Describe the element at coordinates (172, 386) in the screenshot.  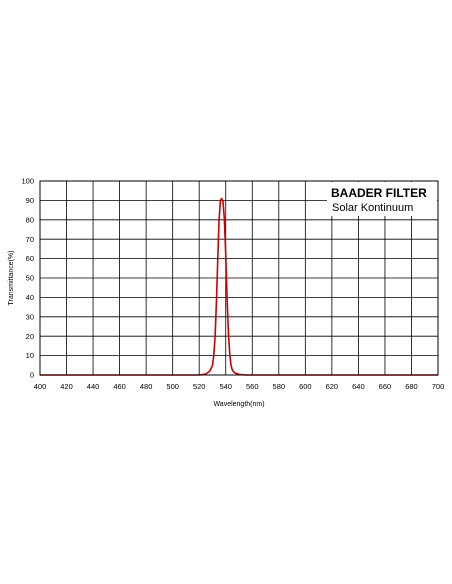
I see `x-tick-label: 500` at that location.